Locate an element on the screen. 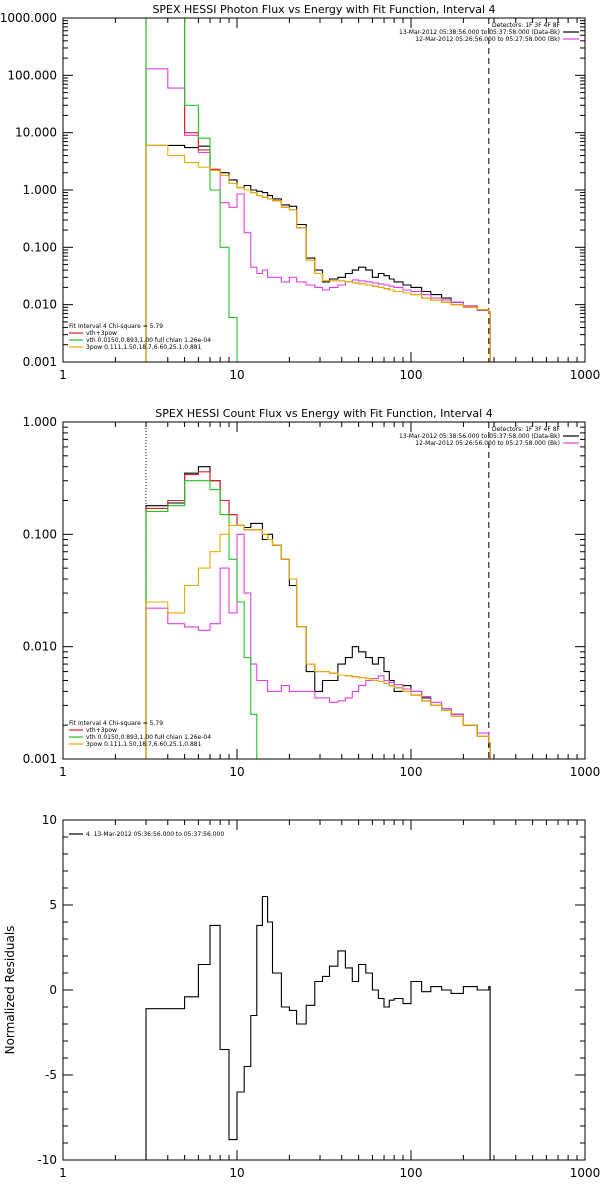 The width and height of the screenshot is (600, 1200). y-tick-label: 1000.000 is located at coordinates (28, 18).